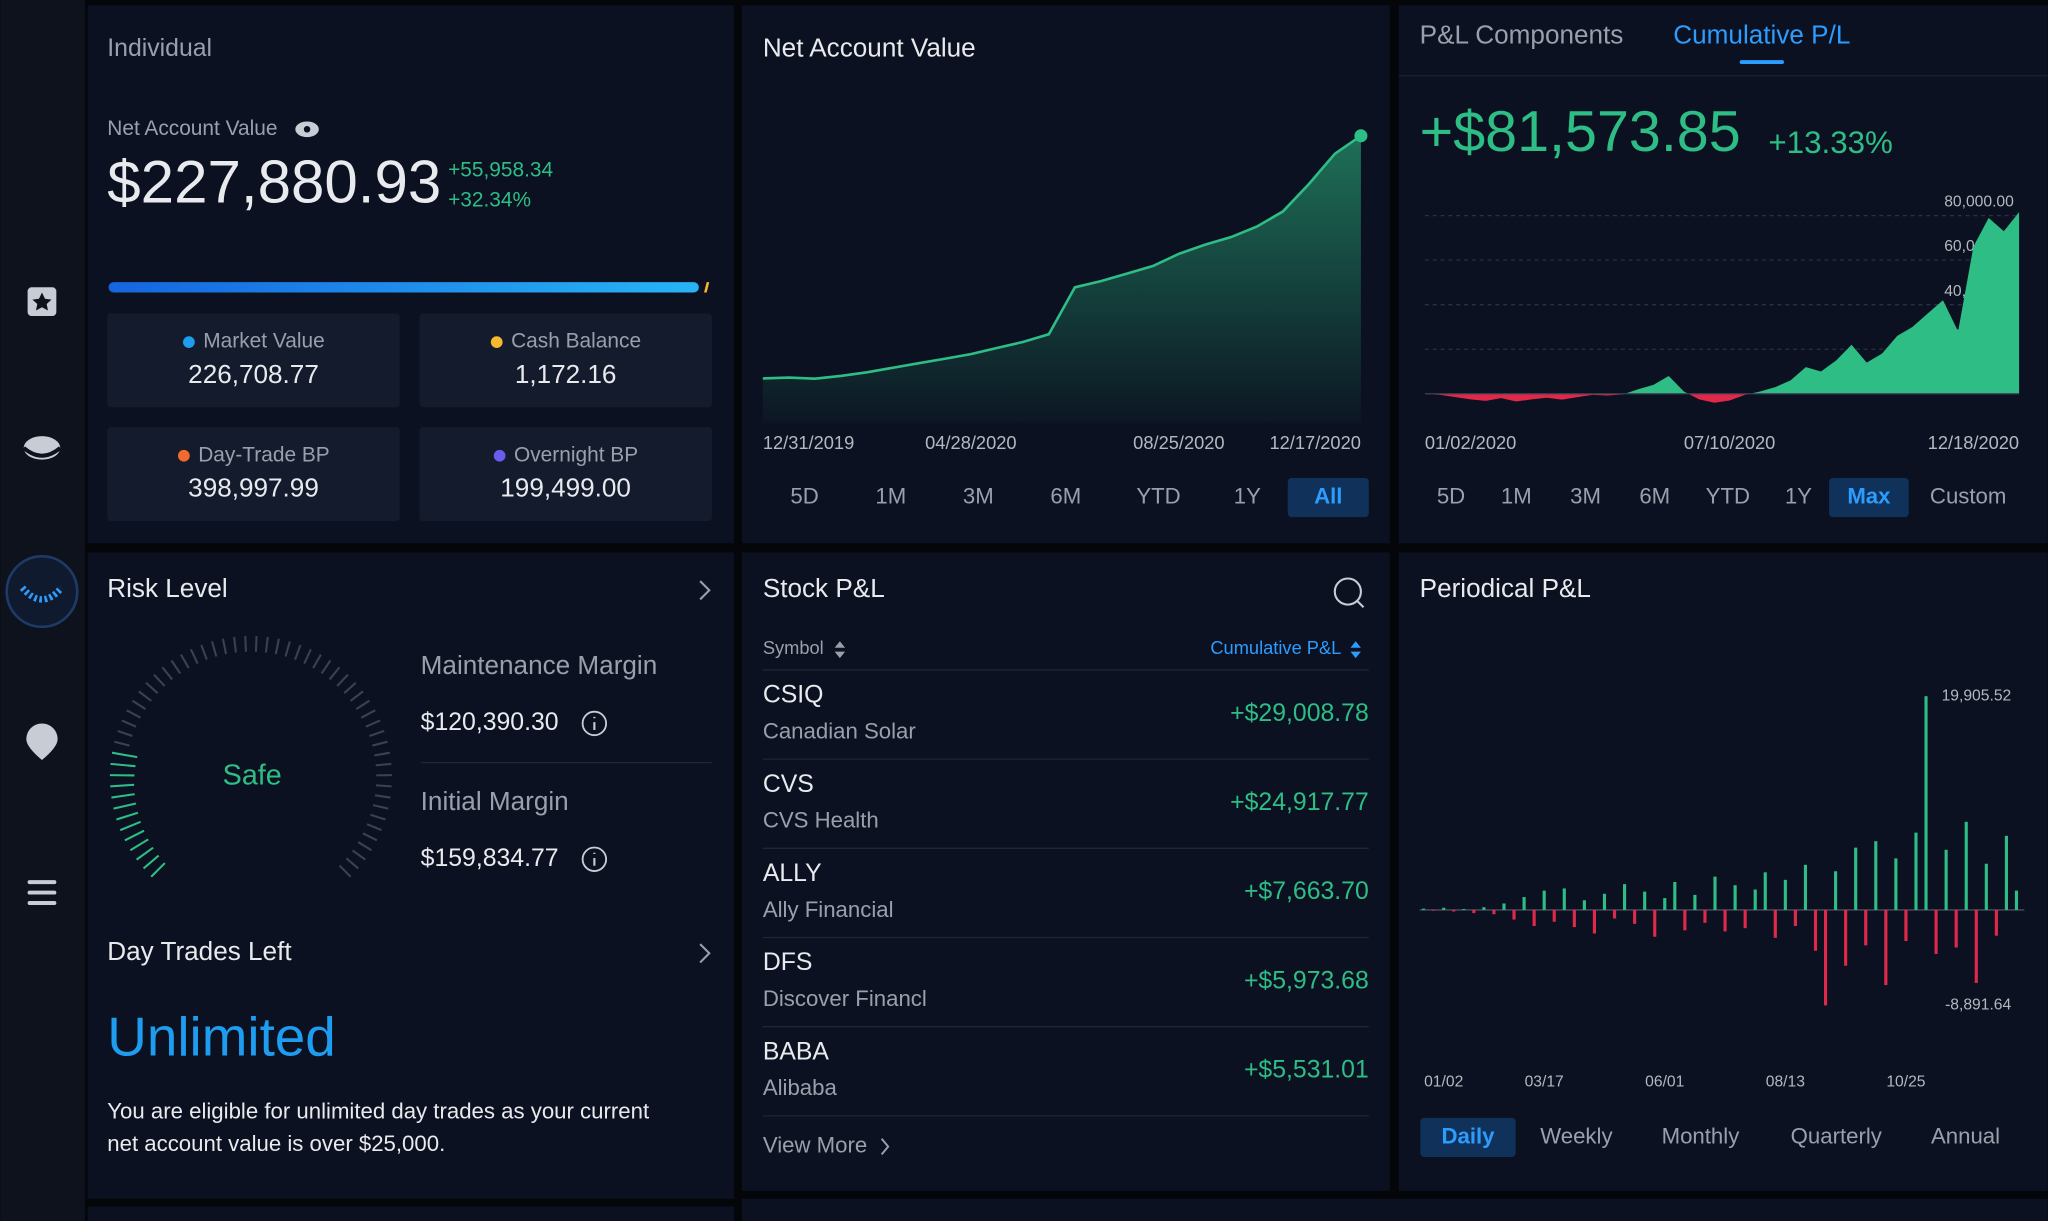 The image size is (2048, 1221). What do you see at coordinates (1522, 34) in the screenshot?
I see `pnl-tab: P&L Components` at bounding box center [1522, 34].